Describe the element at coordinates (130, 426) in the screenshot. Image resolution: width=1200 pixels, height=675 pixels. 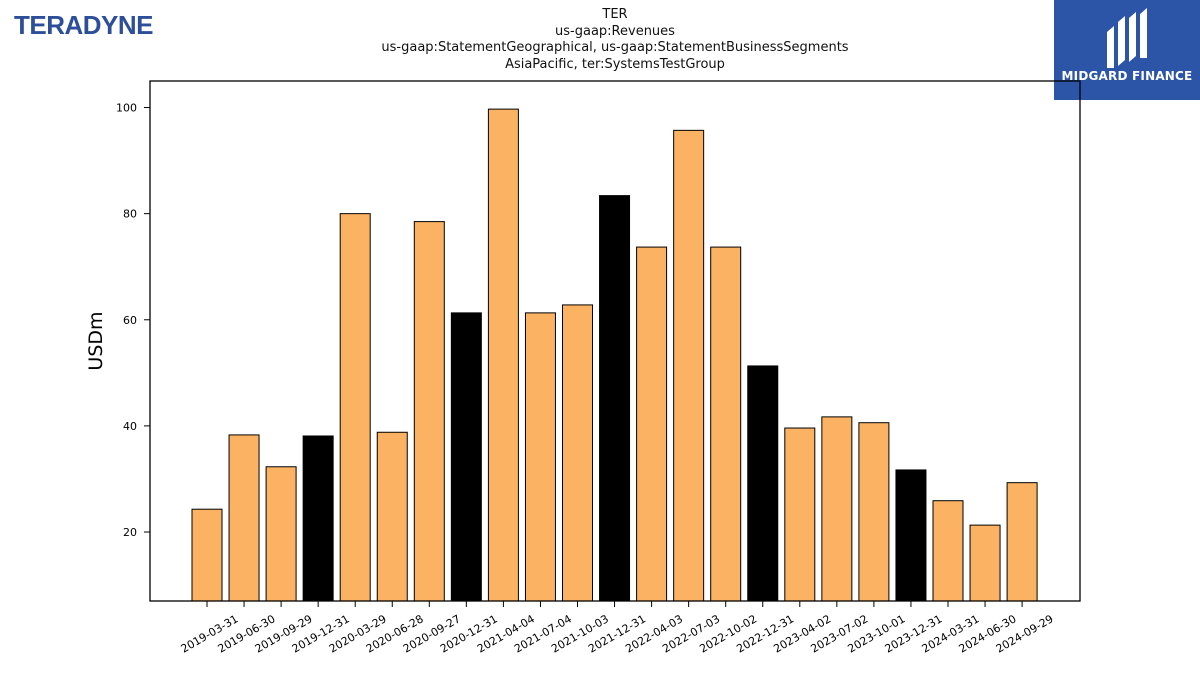
I see `y-tick-label: 40` at that location.